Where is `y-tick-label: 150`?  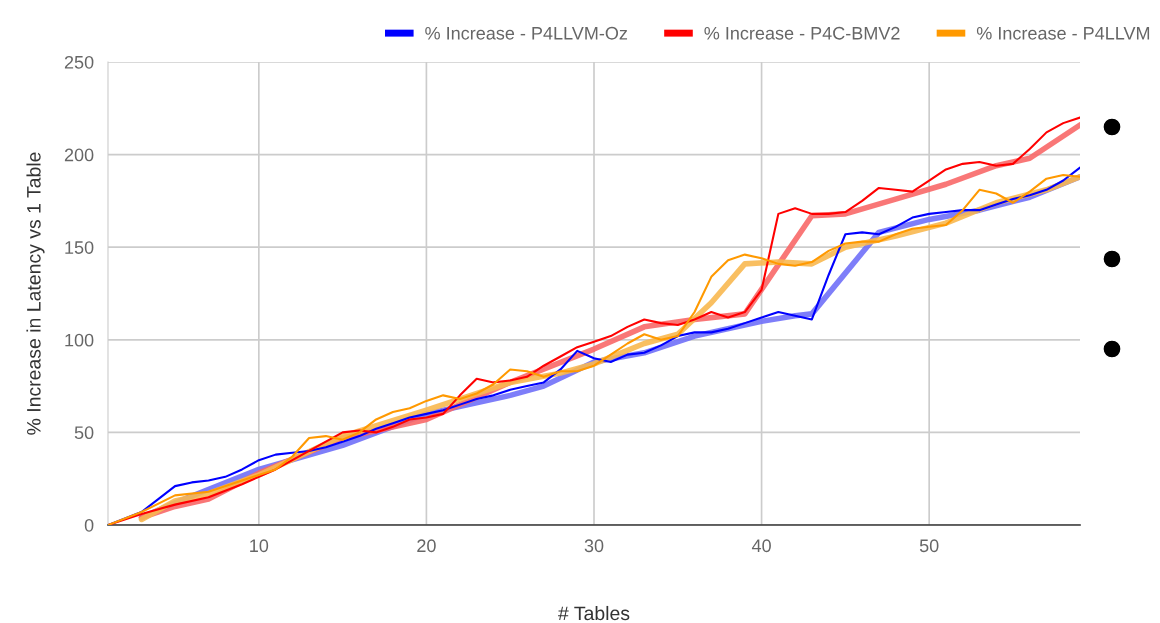
y-tick-label: 150 is located at coordinates (79, 247).